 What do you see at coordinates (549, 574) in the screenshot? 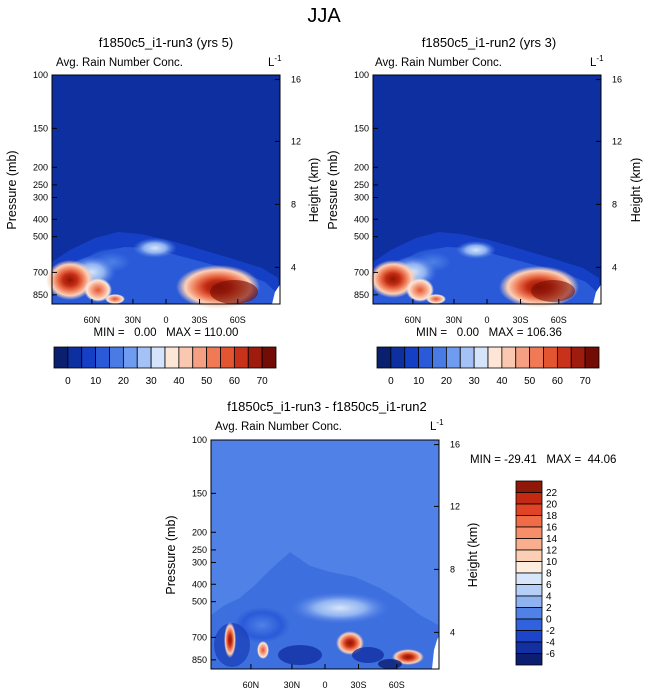
I see `colorbar-tick-label: 8` at bounding box center [549, 574].